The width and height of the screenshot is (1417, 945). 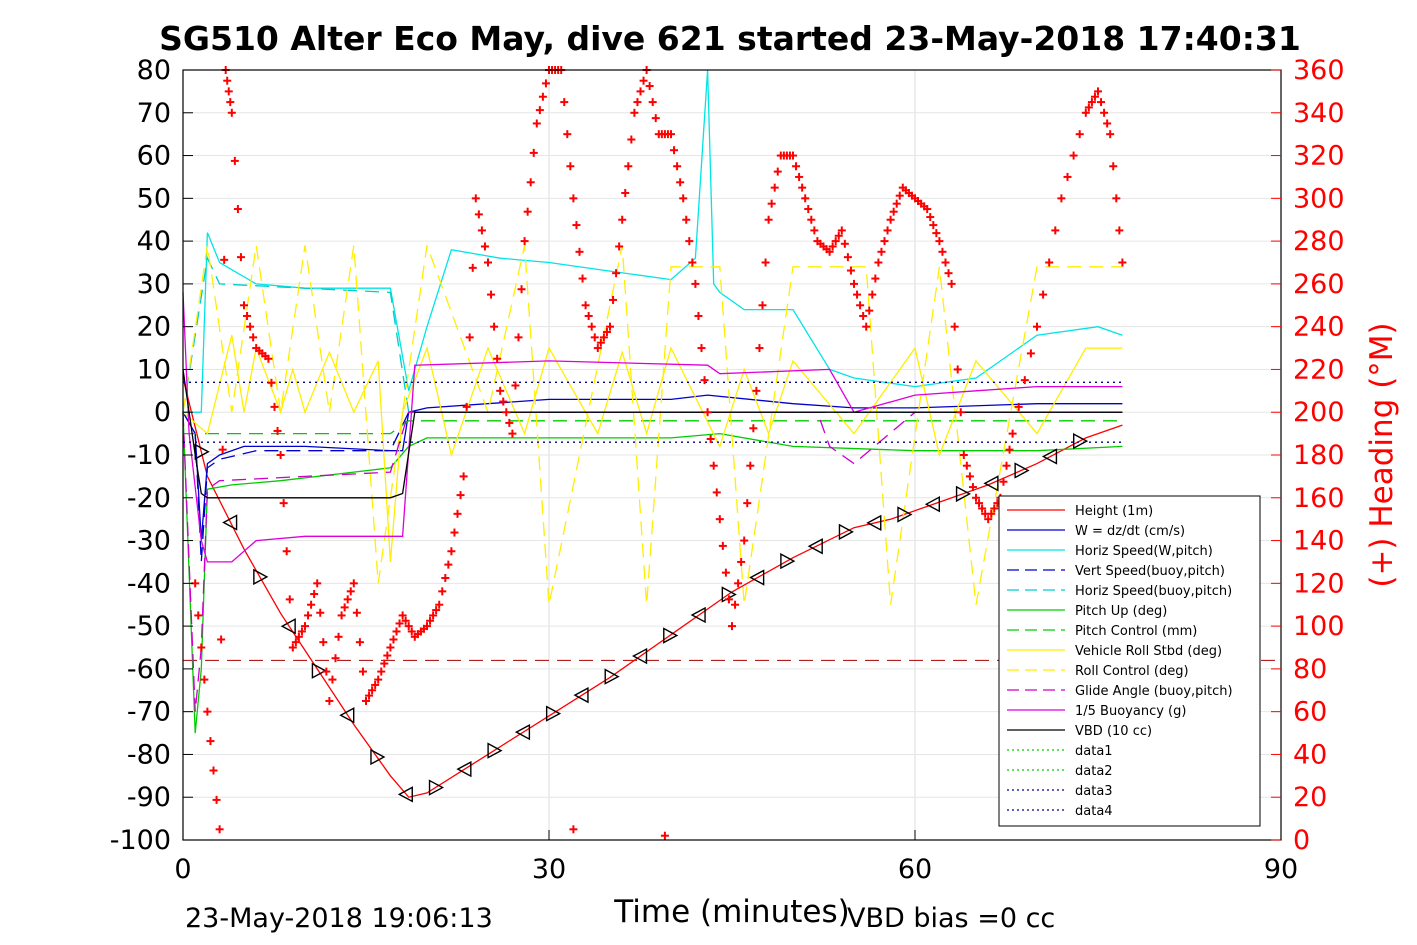 What do you see at coordinates (549, 869) in the screenshot?
I see `x-tick-label: 30` at bounding box center [549, 869].